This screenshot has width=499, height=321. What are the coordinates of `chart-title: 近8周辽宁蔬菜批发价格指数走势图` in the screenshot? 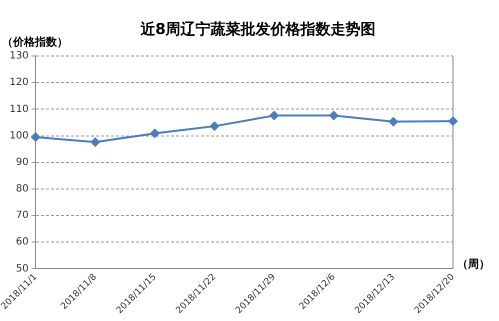 It's located at (257, 29).